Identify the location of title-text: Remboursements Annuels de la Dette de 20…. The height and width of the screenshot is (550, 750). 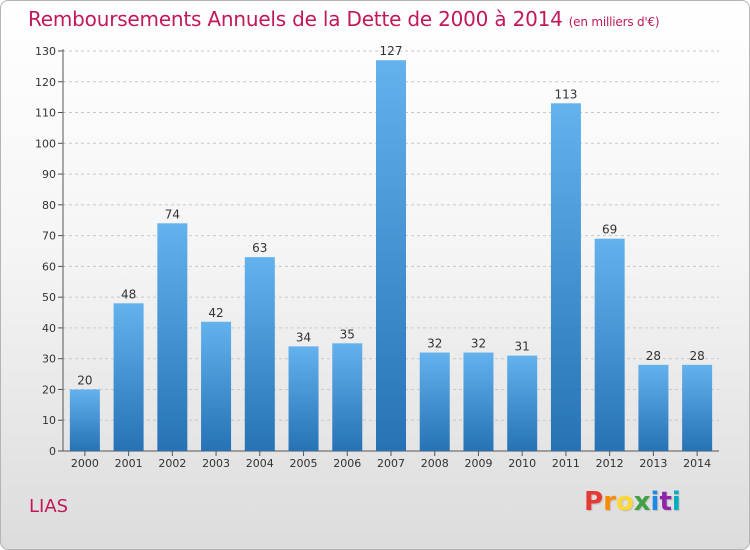
(295, 19).